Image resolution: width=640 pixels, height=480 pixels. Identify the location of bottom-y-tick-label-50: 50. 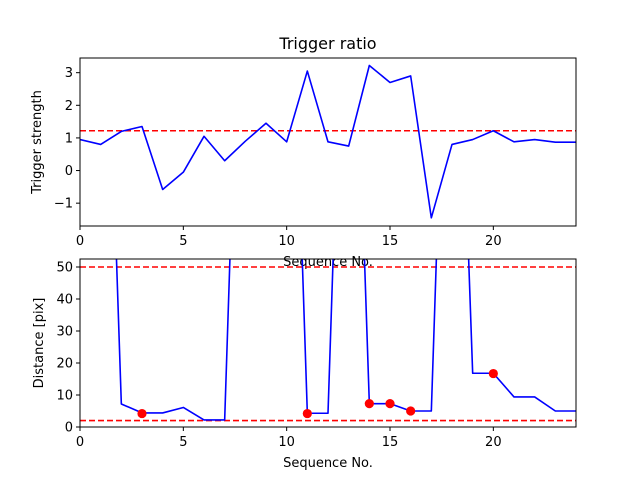
(64, 268).